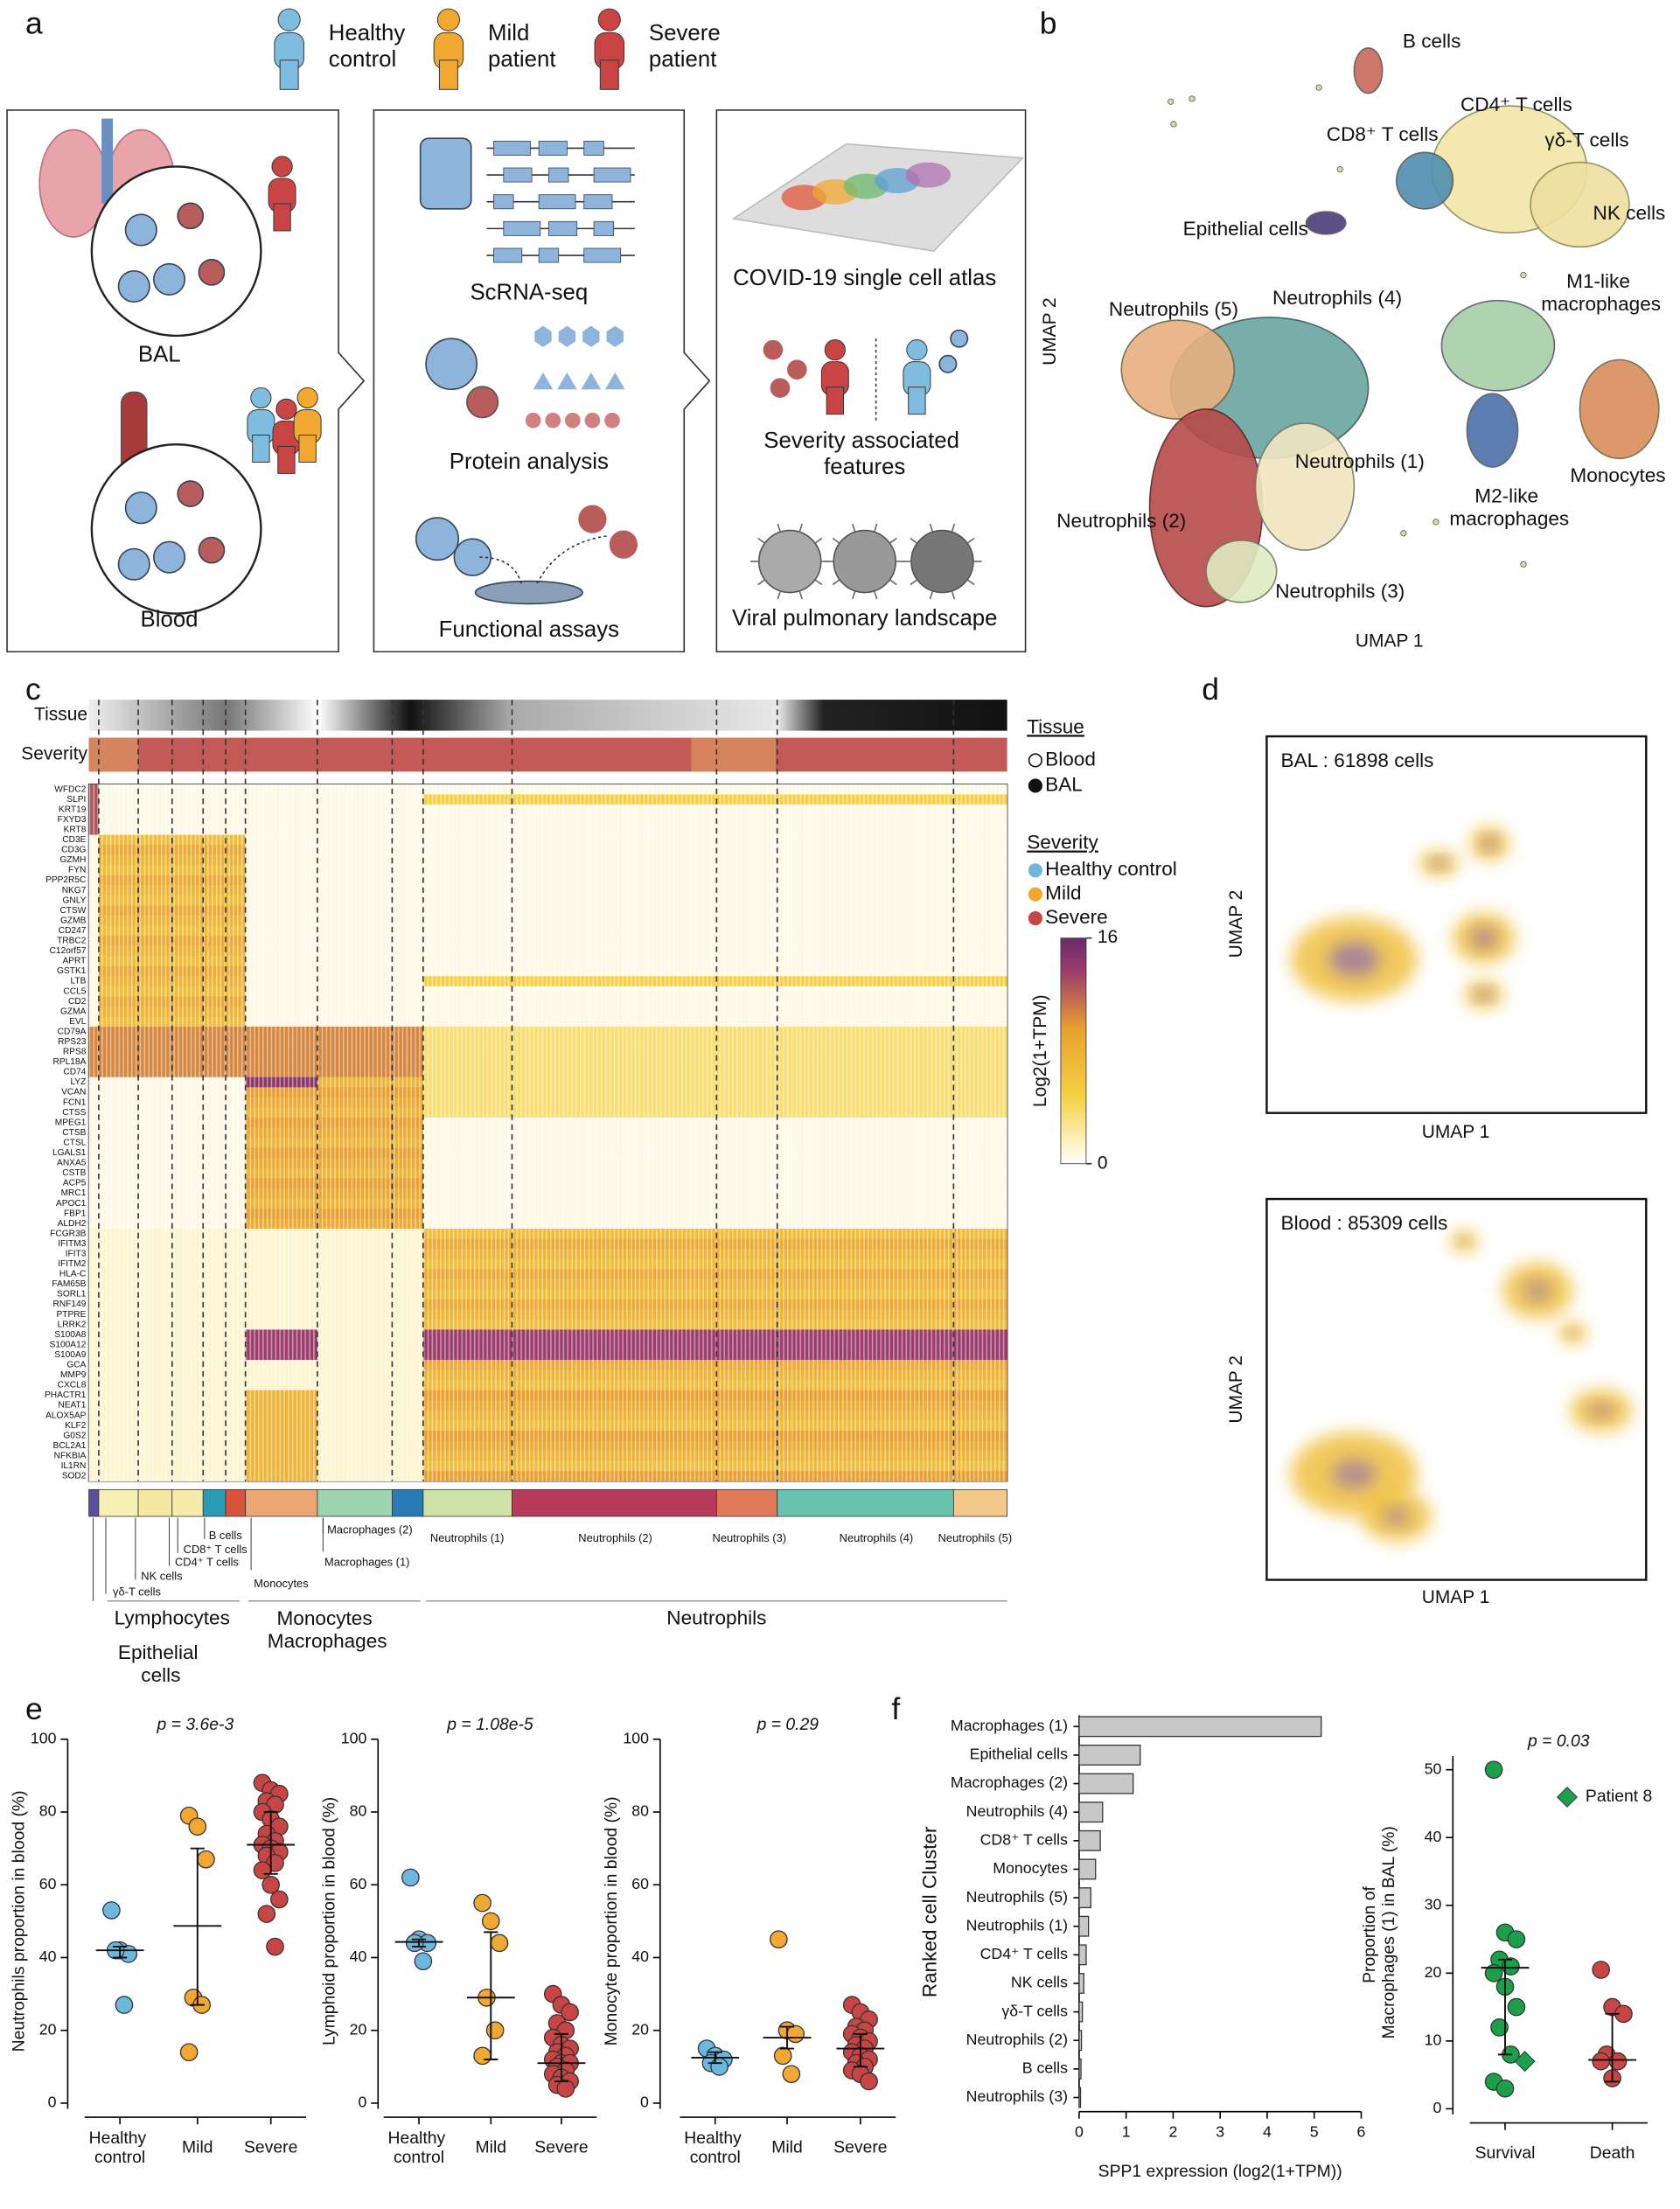 The width and height of the screenshot is (1680, 2209). Describe the element at coordinates (1357, 760) in the screenshot. I see `density-label: BAL : 61898 cells` at that location.